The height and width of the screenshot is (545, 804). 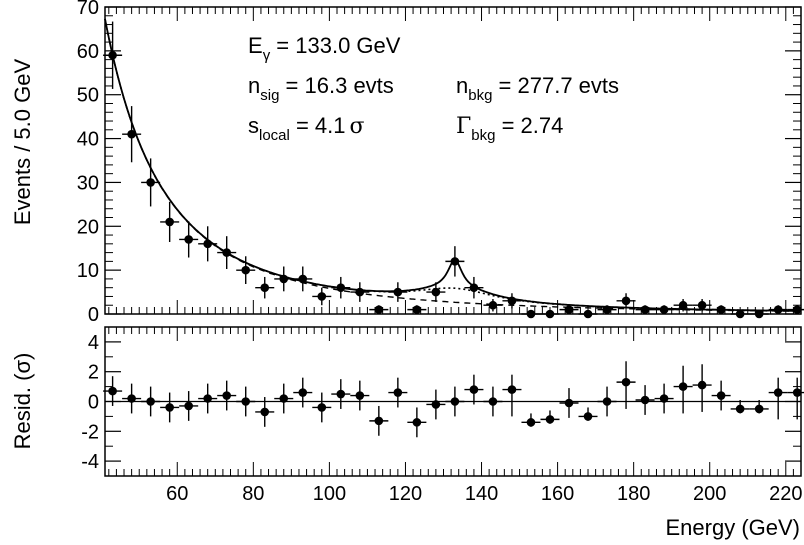 What do you see at coordinates (329, 494) in the screenshot?
I see `x-tick-label: 100` at bounding box center [329, 494].